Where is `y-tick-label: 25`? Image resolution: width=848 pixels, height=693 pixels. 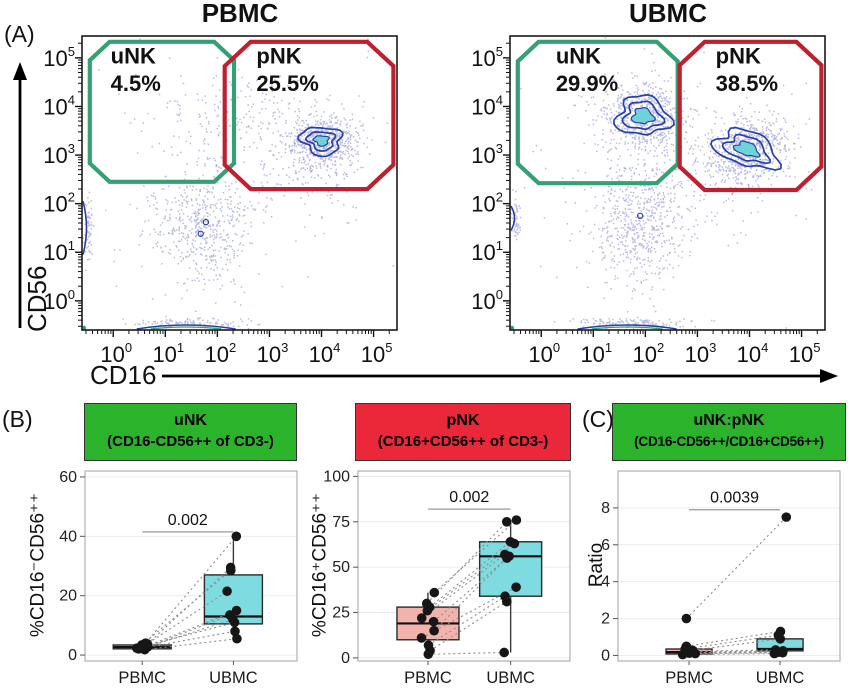
y-tick-label: 25 is located at coordinates (341, 613).